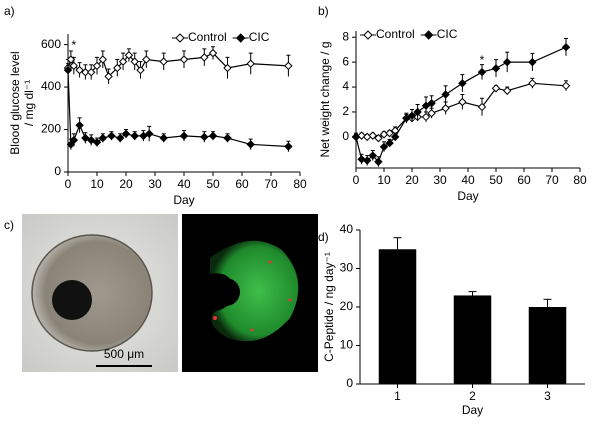  Describe the element at coordinates (100, 293) in the screenshot. I see `micrograph-brightfield: 500 μm` at that location.